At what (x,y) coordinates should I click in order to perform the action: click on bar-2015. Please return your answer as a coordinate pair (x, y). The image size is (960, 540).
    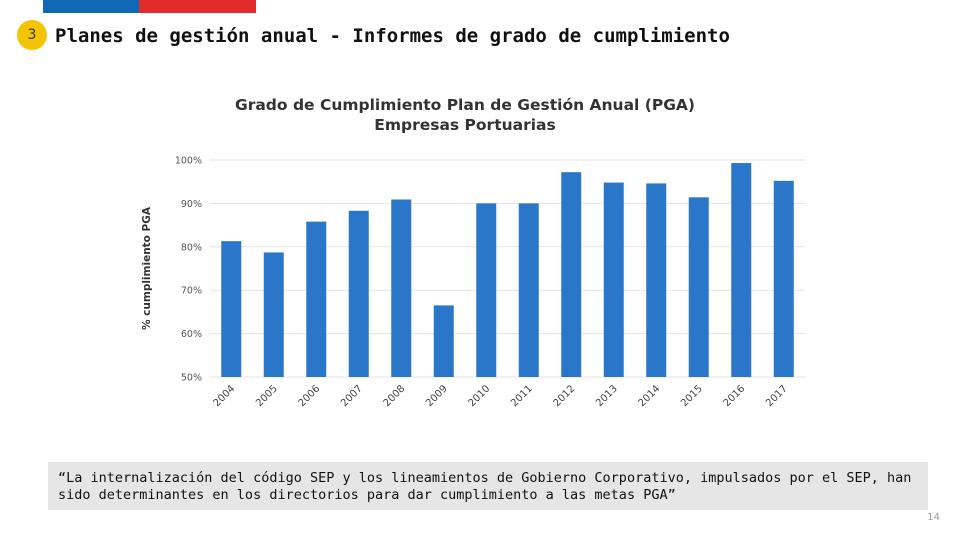
    Looking at the image, I should click on (698, 287).